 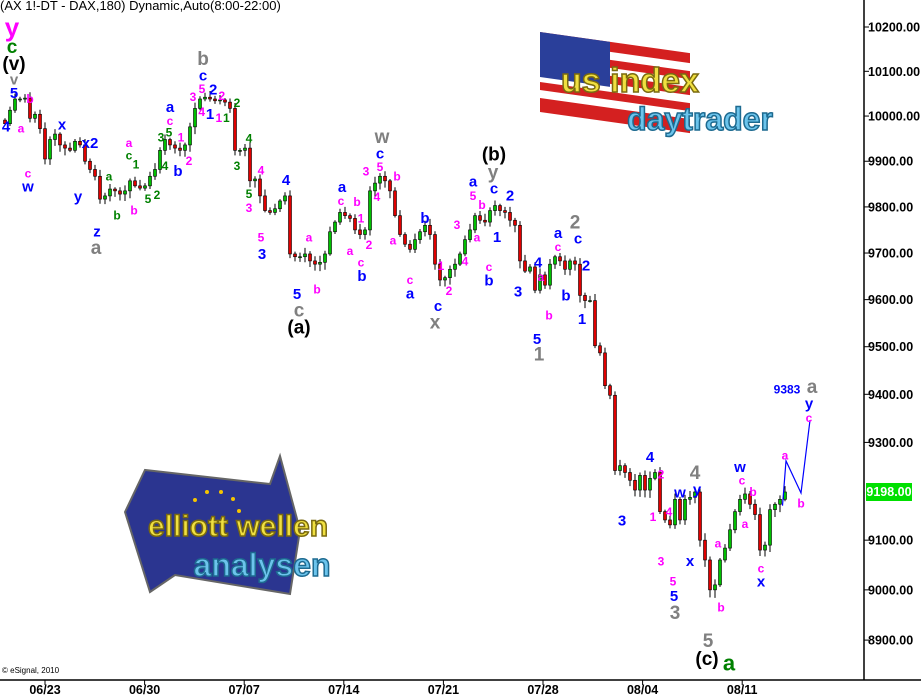 I want to click on x-tick-label: 08/11, so click(x=742, y=690).